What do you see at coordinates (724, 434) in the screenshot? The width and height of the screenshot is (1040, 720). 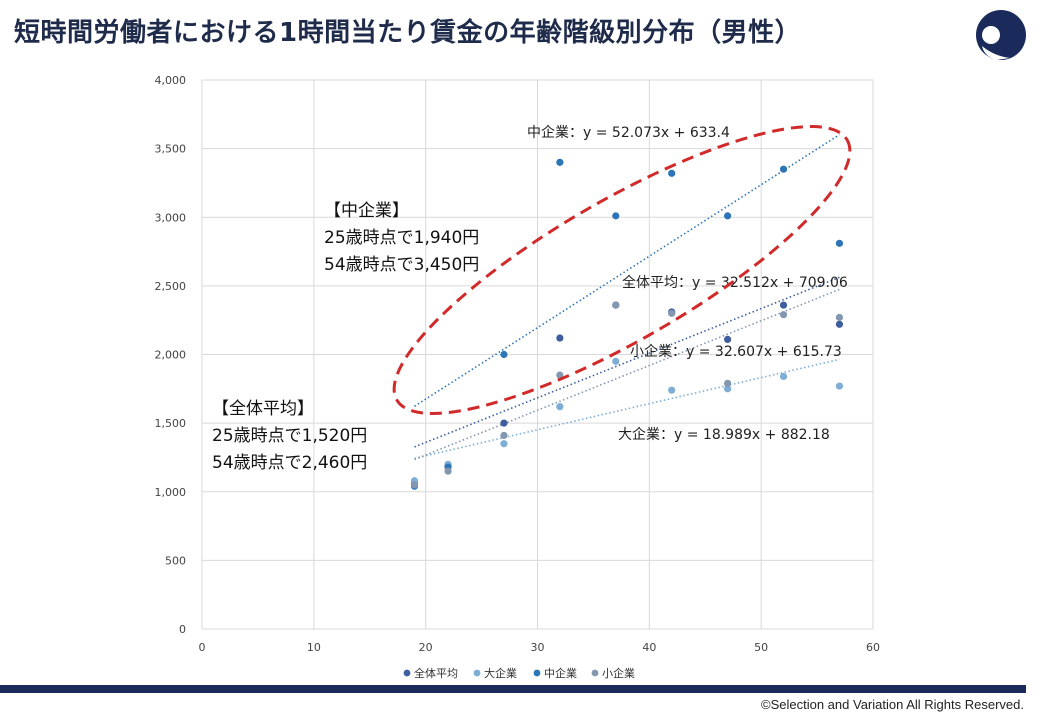 I see `trendline-label-large: 大企業：y = 18.989x + 882.18` at bounding box center [724, 434].